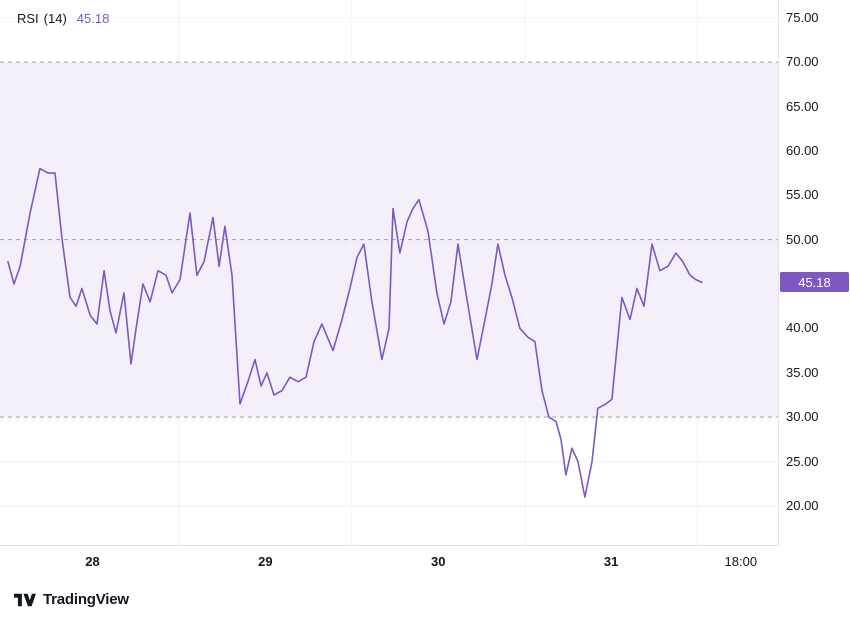 Image resolution: width=850 pixels, height=621 pixels. Describe the element at coordinates (802, 195) in the screenshot. I see `price-axis-label: 55.00` at that location.